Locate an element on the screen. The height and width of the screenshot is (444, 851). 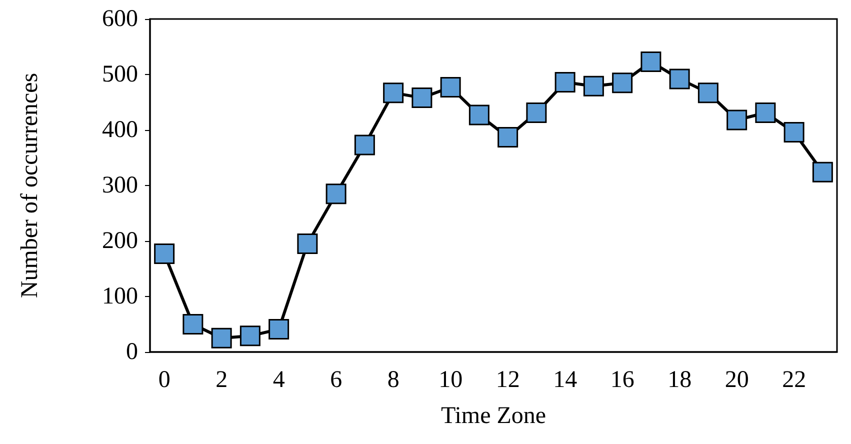
y-tick-label: 400 is located at coordinates (120, 130).